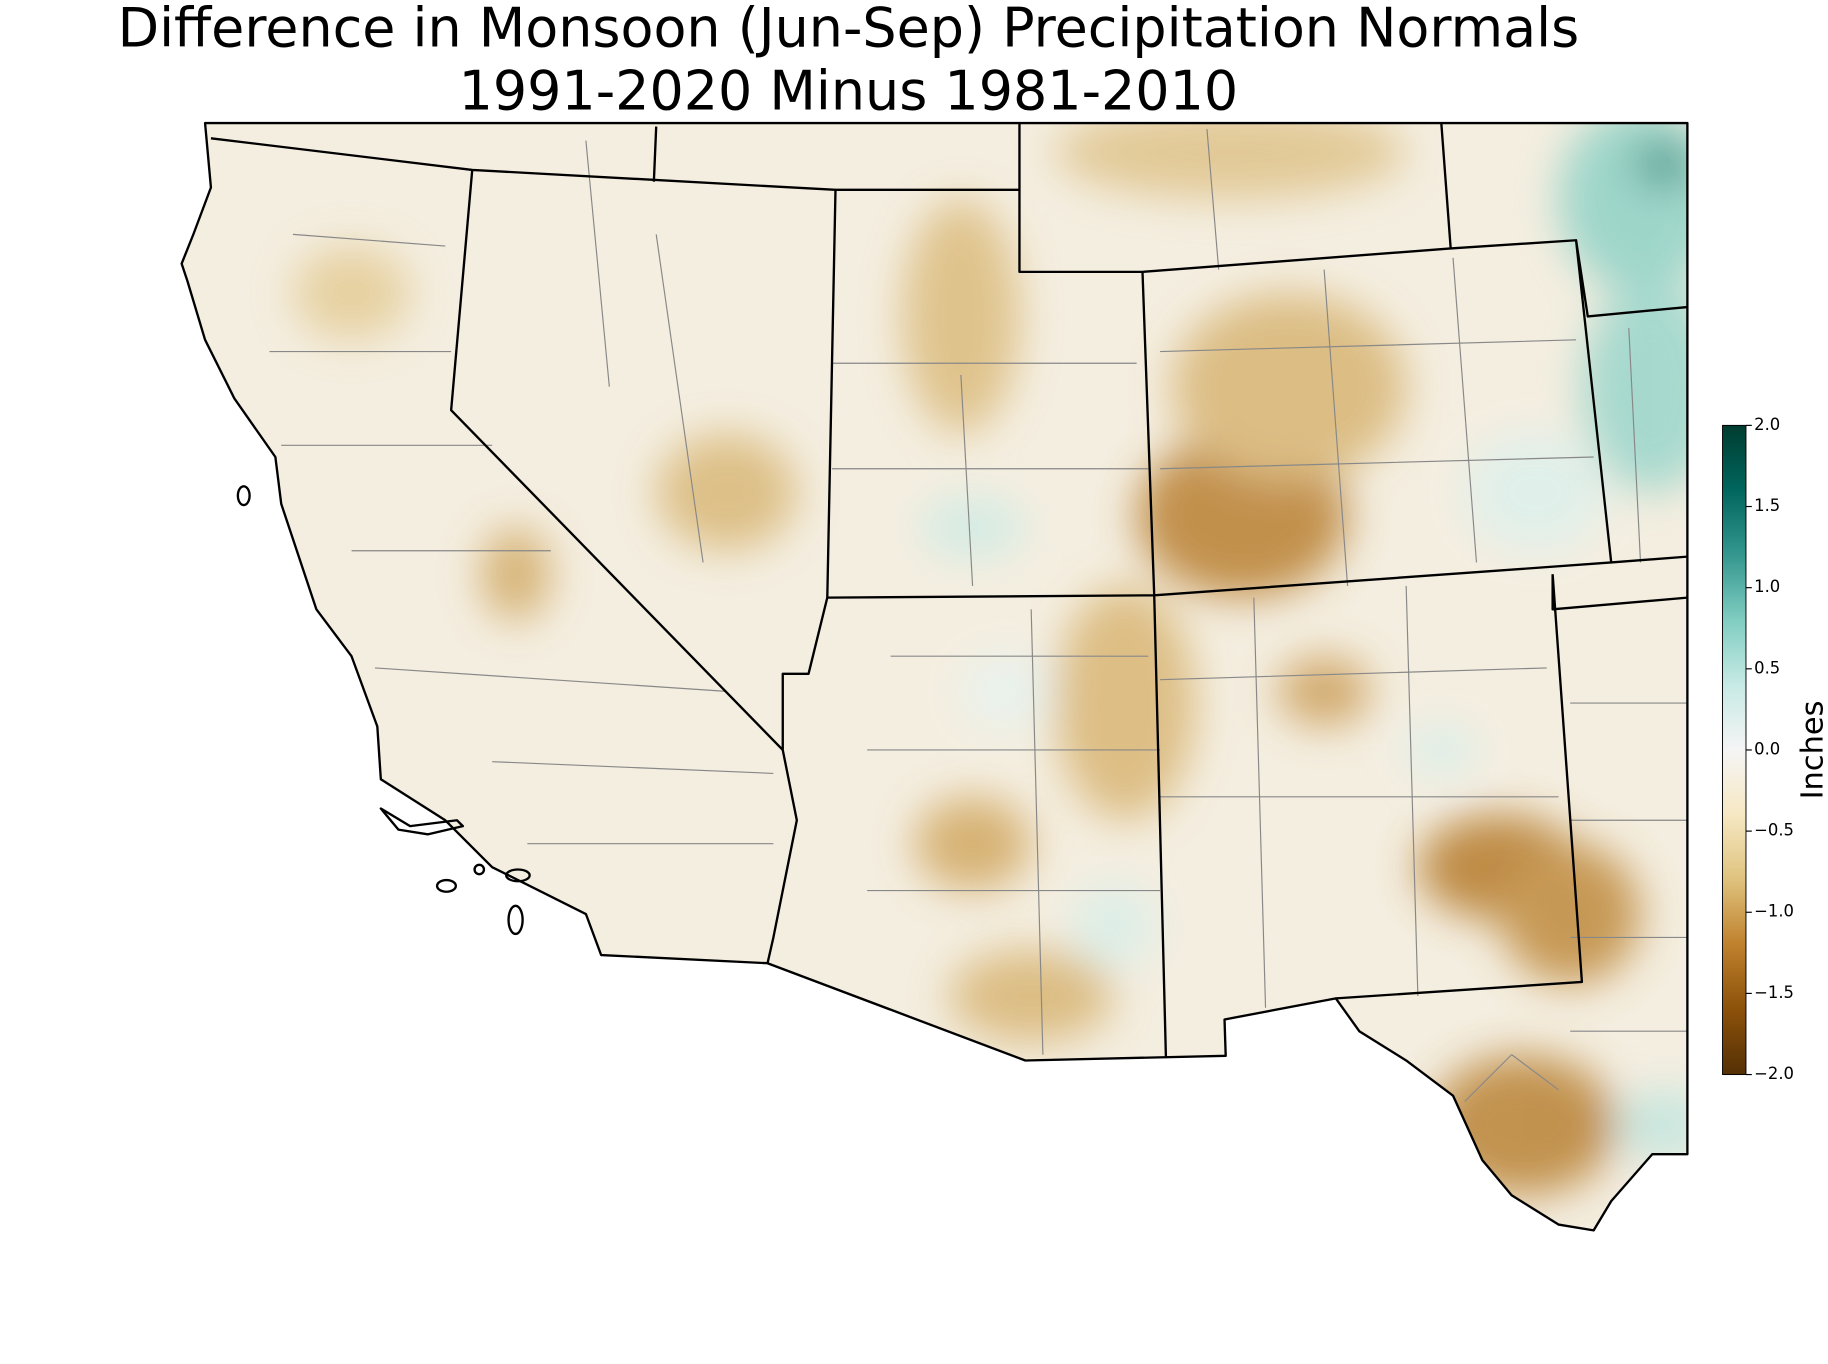 Image resolution: width=1828 pixels, height=1364 pixels. What do you see at coordinates (1774, 830) in the screenshot?
I see `colorbar-tick-label: −0.5` at bounding box center [1774, 830].